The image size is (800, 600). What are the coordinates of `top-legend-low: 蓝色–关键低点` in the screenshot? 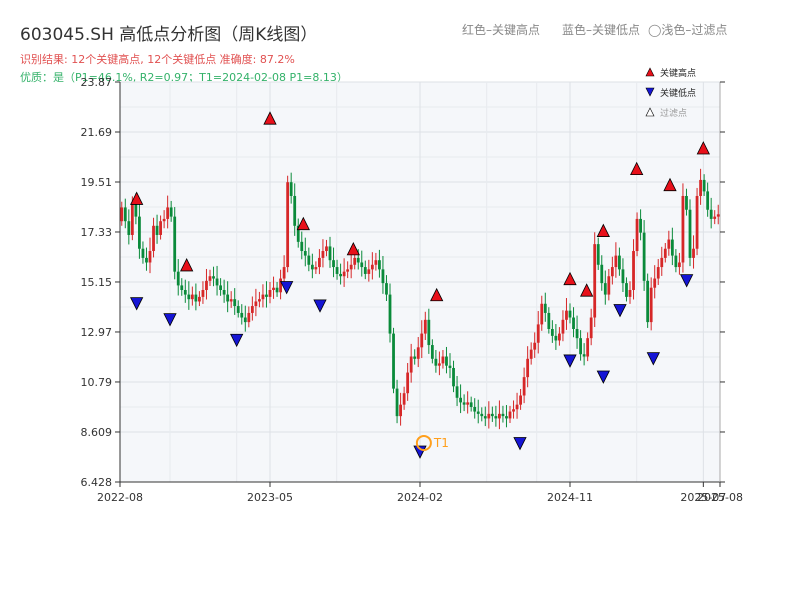 It's located at (601, 30).